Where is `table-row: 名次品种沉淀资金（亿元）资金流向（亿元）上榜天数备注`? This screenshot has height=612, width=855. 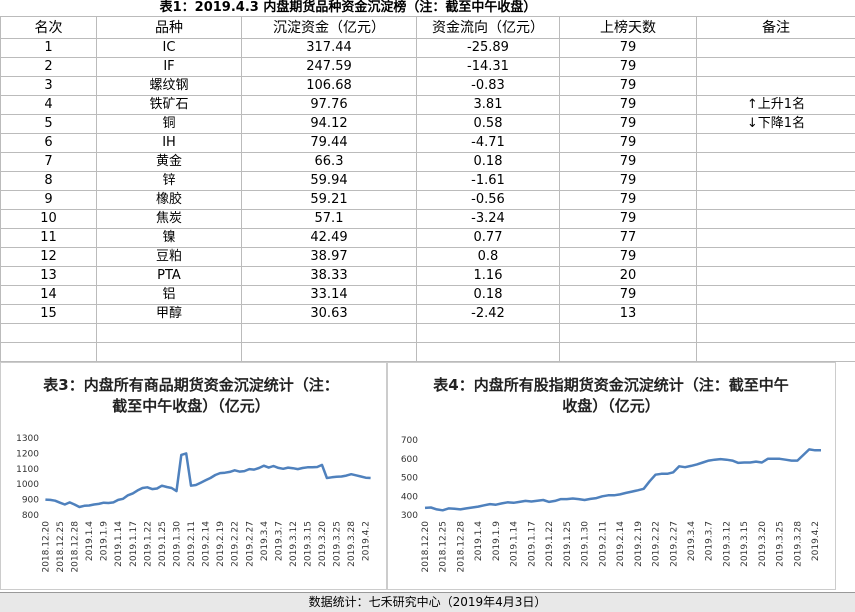
table-row: 名次品种沉淀资金（亿元）资金流向（亿元）上榜天数备注 is located at coordinates (428, 28).